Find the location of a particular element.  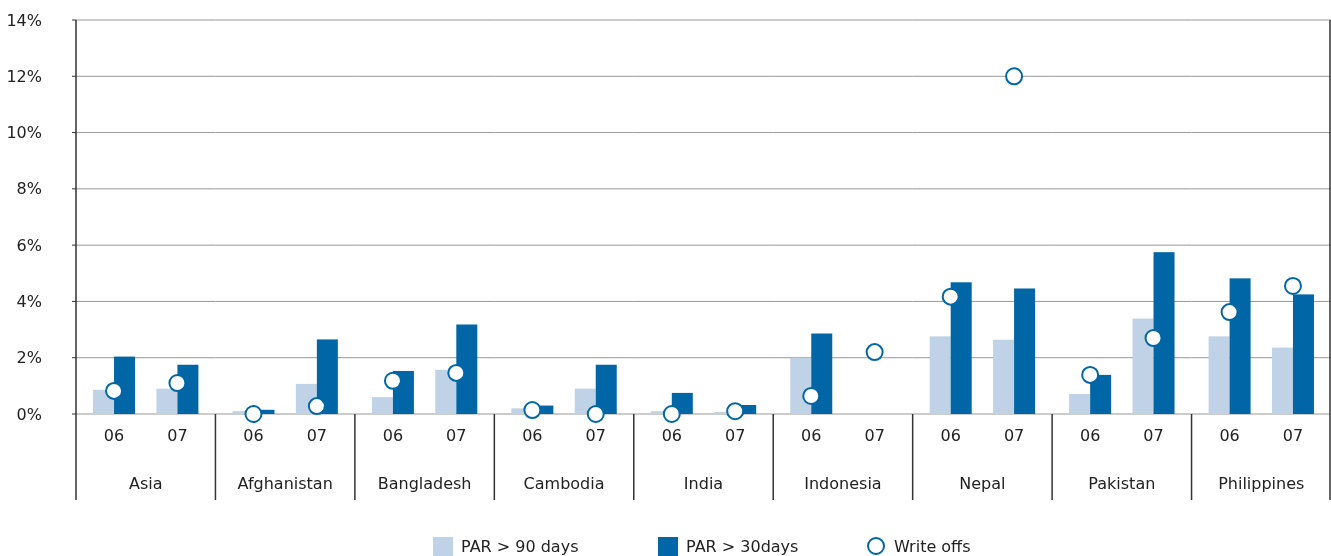

x-axis-title: Philippines is located at coordinates (1261, 483).